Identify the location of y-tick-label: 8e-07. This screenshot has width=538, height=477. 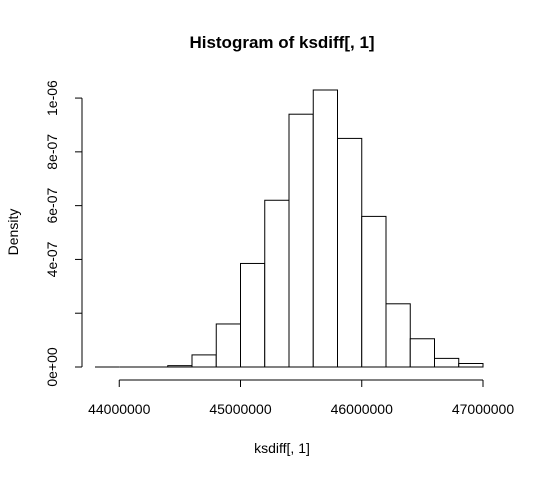
(52, 152).